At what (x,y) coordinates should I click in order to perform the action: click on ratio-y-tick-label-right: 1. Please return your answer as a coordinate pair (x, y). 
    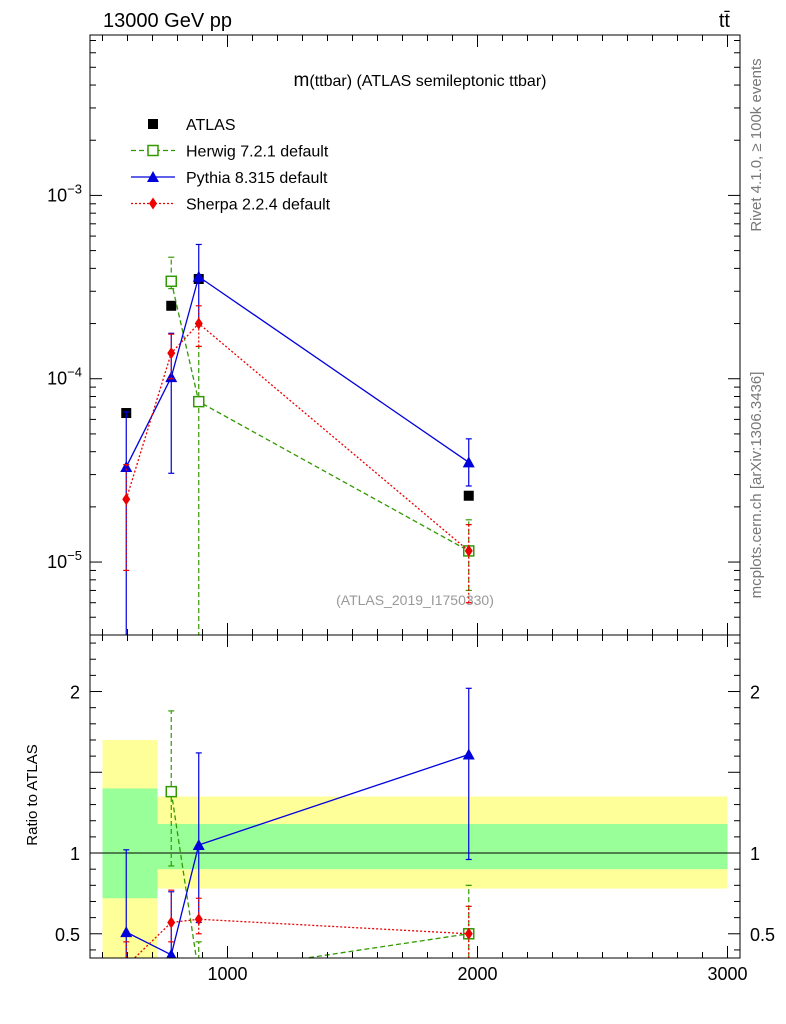
    Looking at the image, I should click on (755, 854).